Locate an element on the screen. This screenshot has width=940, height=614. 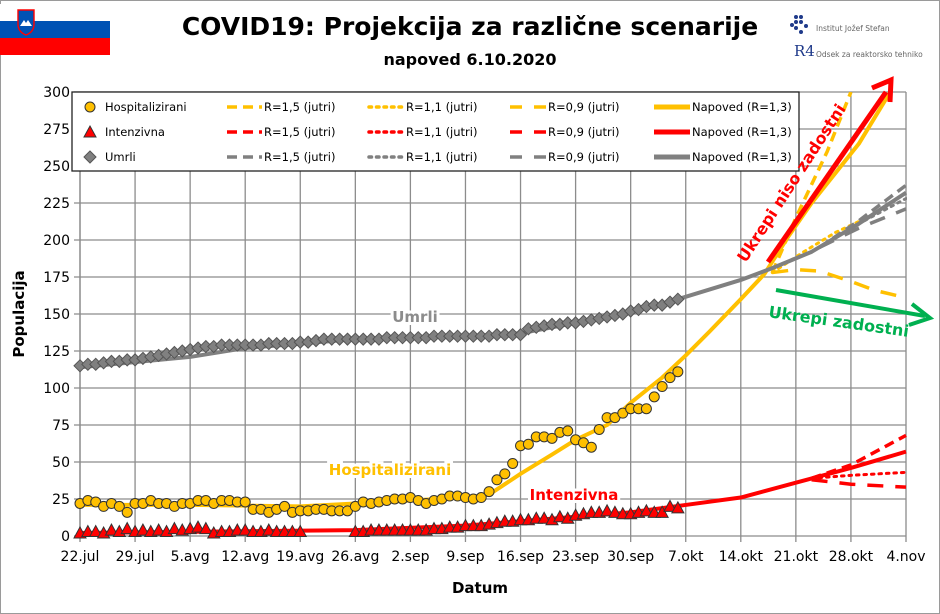
x-tick-label: 5.avg is located at coordinates (190, 557).